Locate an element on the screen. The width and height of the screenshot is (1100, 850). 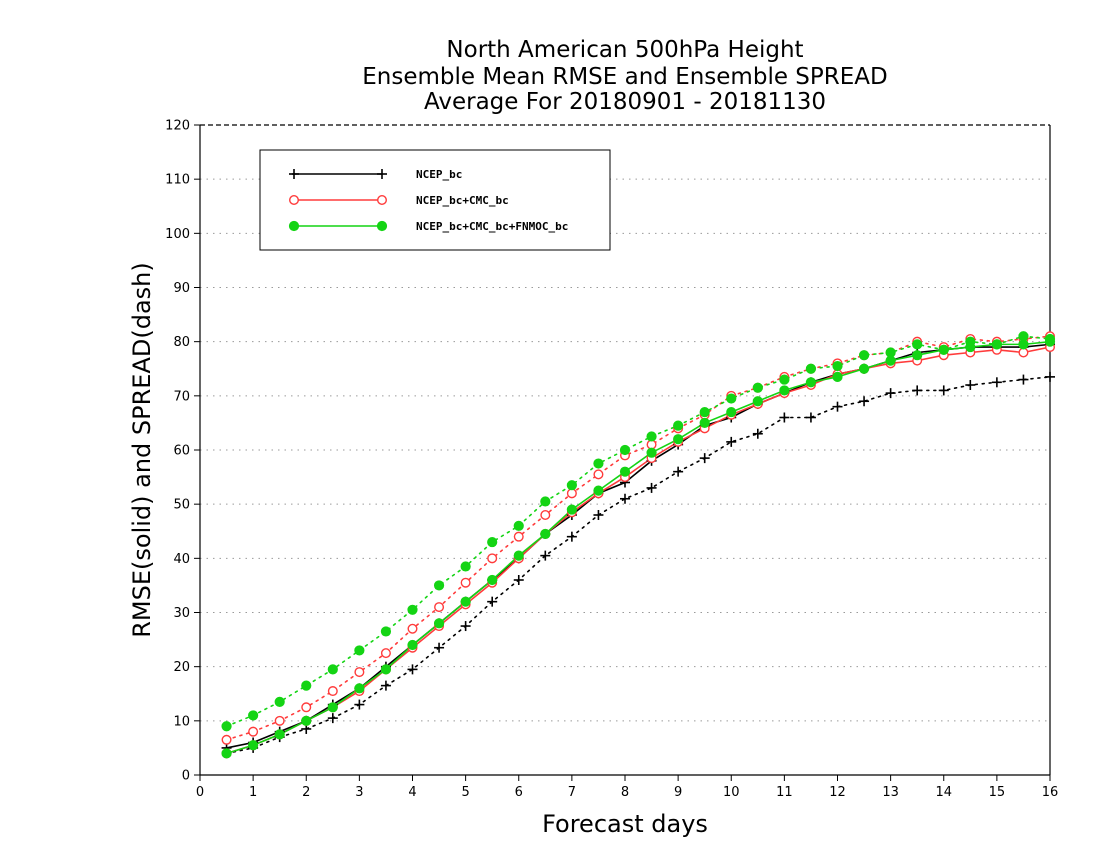
x-tick-label: 13 is located at coordinates (890, 792).